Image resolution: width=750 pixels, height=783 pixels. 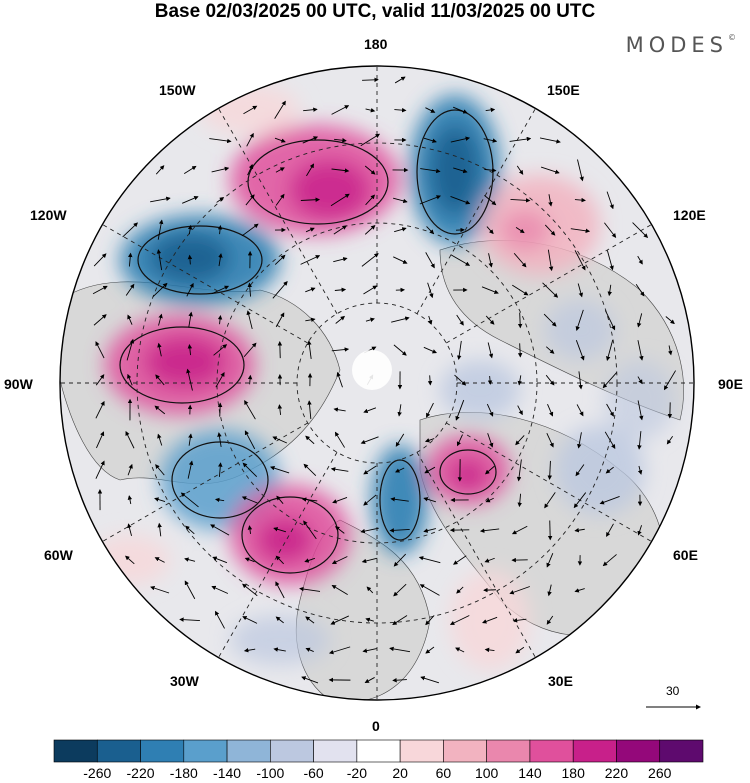 I want to click on colorbar-tick: -20, so click(x=356, y=773).